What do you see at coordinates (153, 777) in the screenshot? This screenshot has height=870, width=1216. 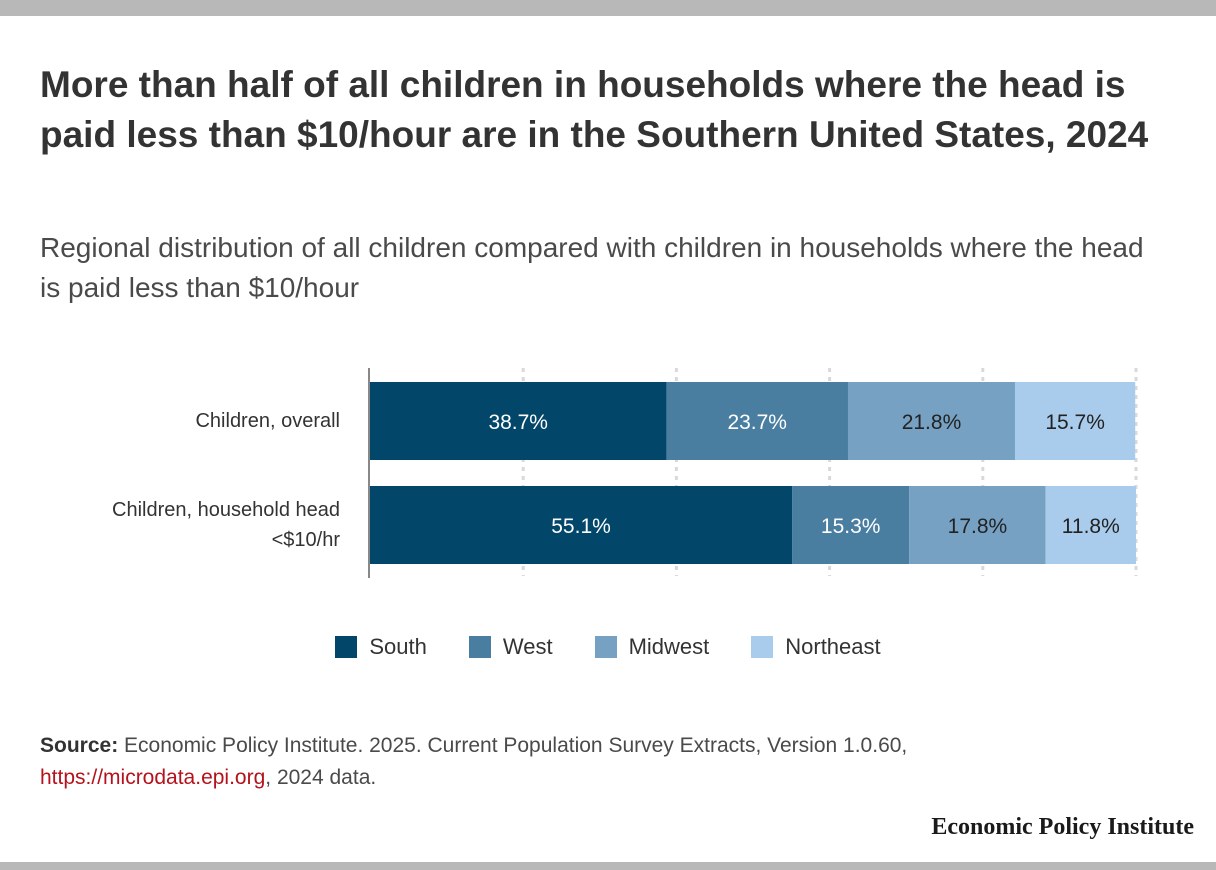 I see `source-link: https://microdata.epi.org` at bounding box center [153, 777].